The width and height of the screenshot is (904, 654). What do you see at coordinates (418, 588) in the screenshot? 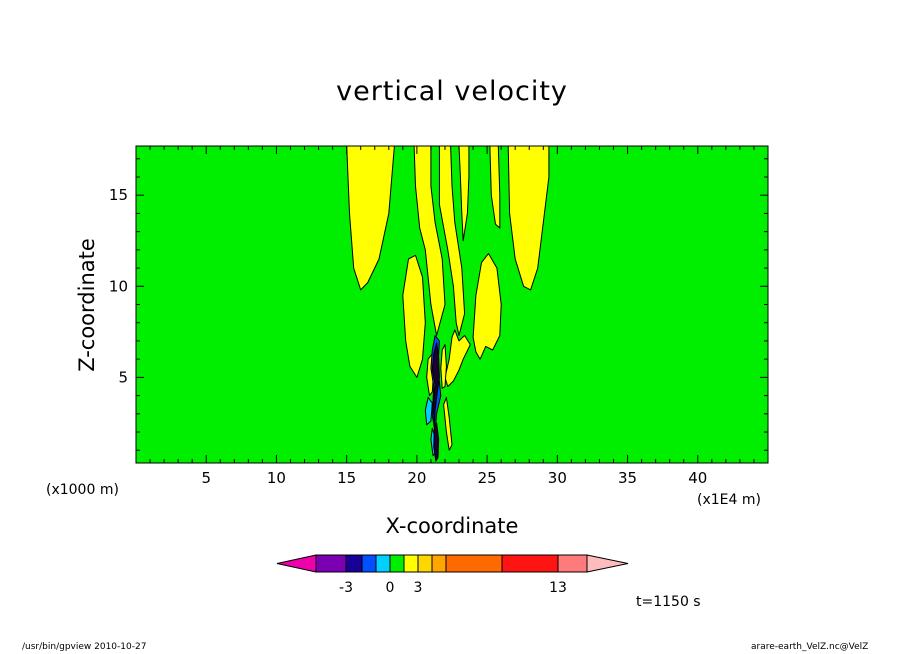
I see `colorbar-tick-label: 3` at bounding box center [418, 588].